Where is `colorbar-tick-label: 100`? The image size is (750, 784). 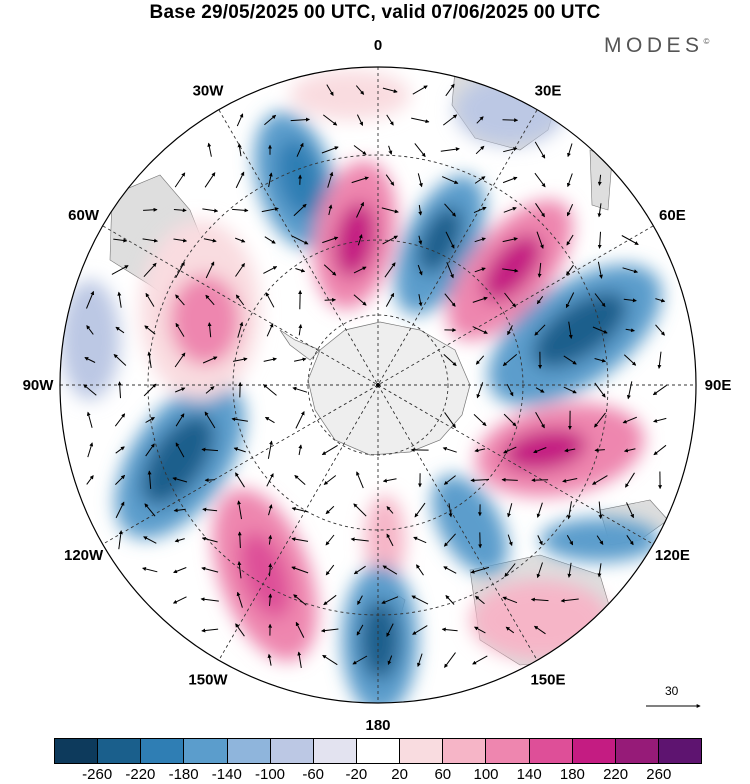 colorbar-tick-label: 100 is located at coordinates (485, 774).